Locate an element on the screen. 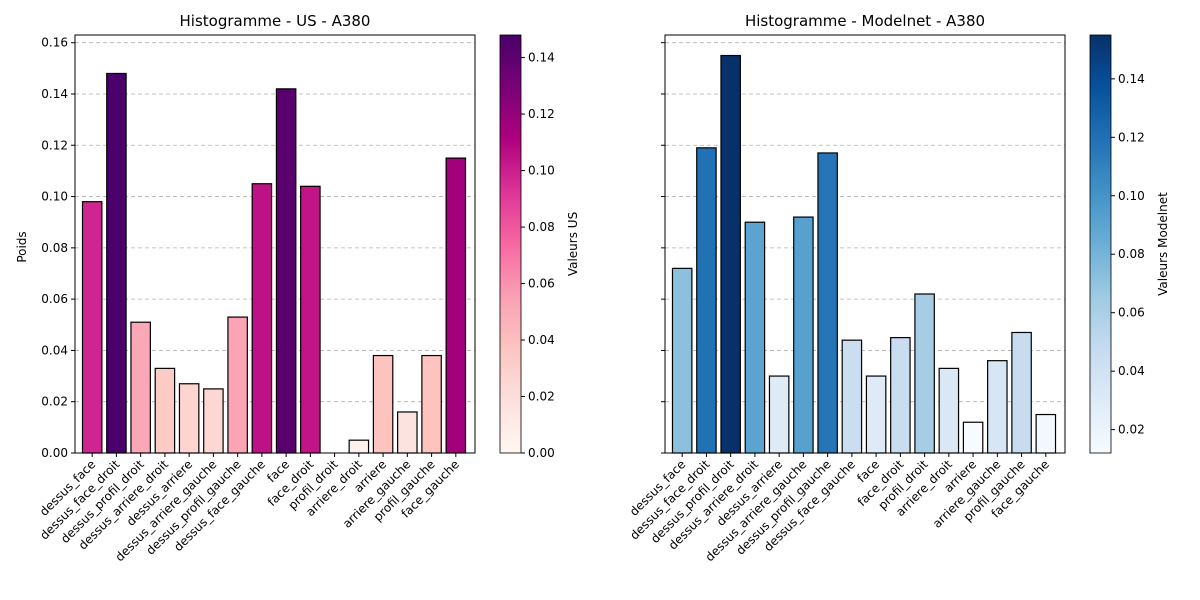 The image size is (1200, 600). chart-modelnet-colorbar-ticks: 0.02 0.04 0.06 0.08 0.10 0.12 0.14 is located at coordinates (1128, 254).